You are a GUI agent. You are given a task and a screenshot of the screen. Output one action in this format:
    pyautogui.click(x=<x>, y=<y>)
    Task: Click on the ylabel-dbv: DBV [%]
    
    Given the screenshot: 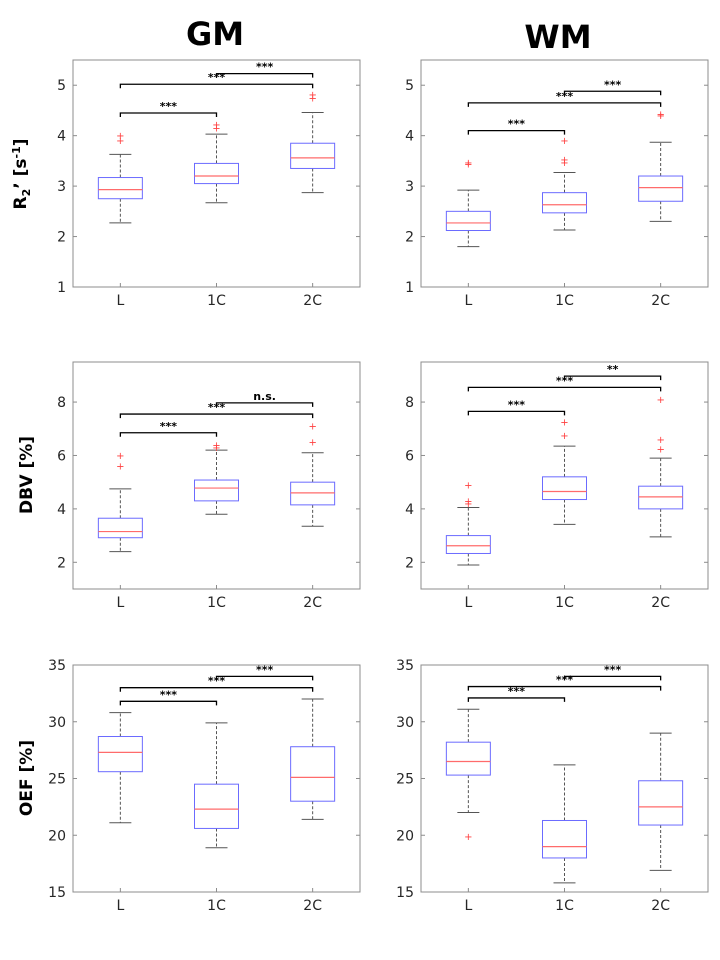 What is the action you would take?
    pyautogui.click(x=27, y=475)
    